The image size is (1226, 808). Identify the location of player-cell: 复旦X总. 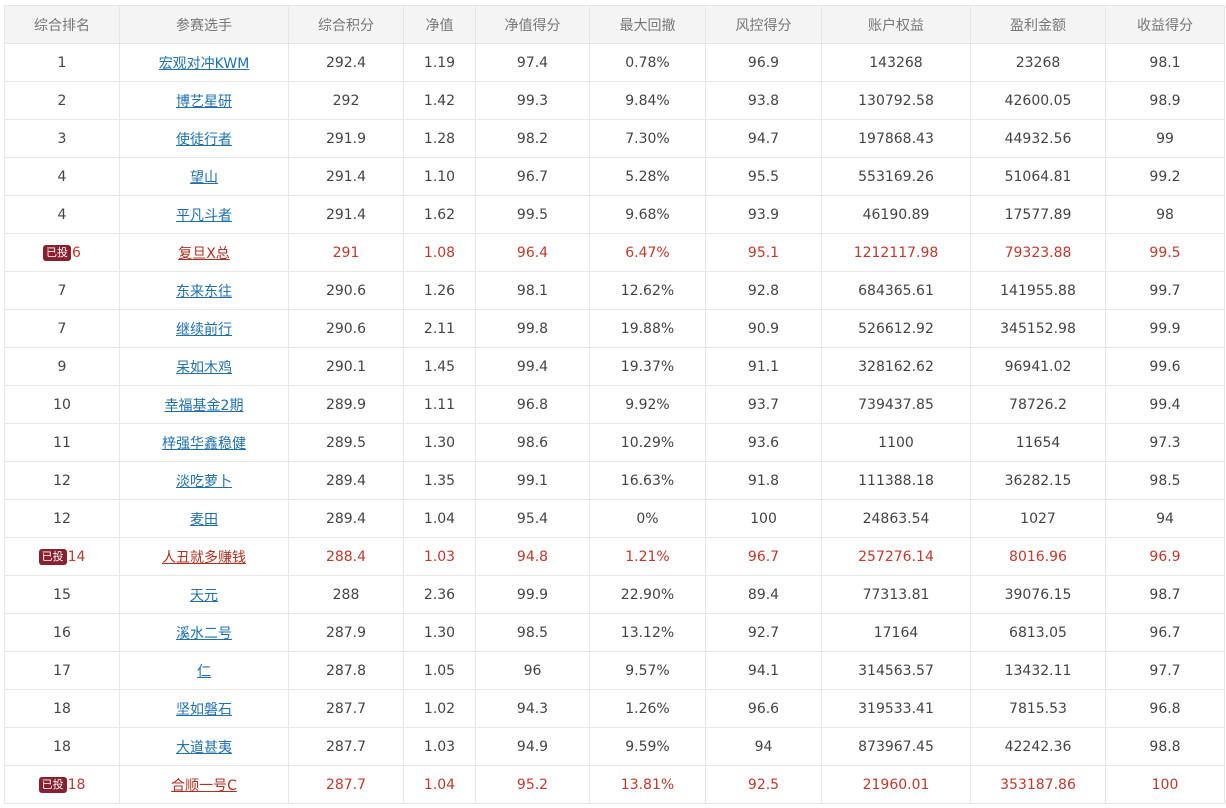
(204, 252).